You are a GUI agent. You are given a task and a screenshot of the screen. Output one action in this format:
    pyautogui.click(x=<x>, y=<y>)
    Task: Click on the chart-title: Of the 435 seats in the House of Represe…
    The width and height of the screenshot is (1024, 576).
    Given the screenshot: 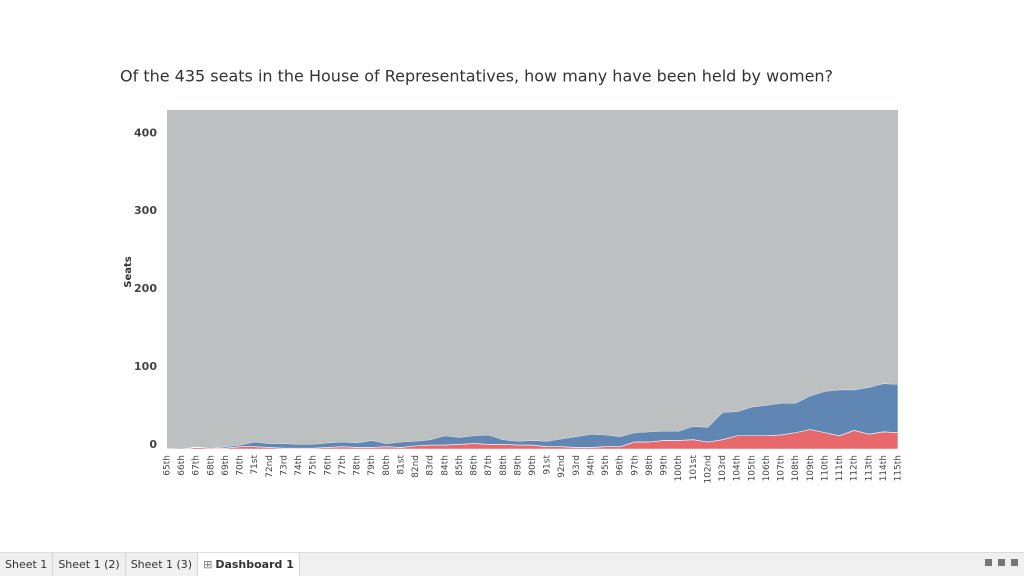 What is the action you would take?
    pyautogui.click(x=476, y=76)
    